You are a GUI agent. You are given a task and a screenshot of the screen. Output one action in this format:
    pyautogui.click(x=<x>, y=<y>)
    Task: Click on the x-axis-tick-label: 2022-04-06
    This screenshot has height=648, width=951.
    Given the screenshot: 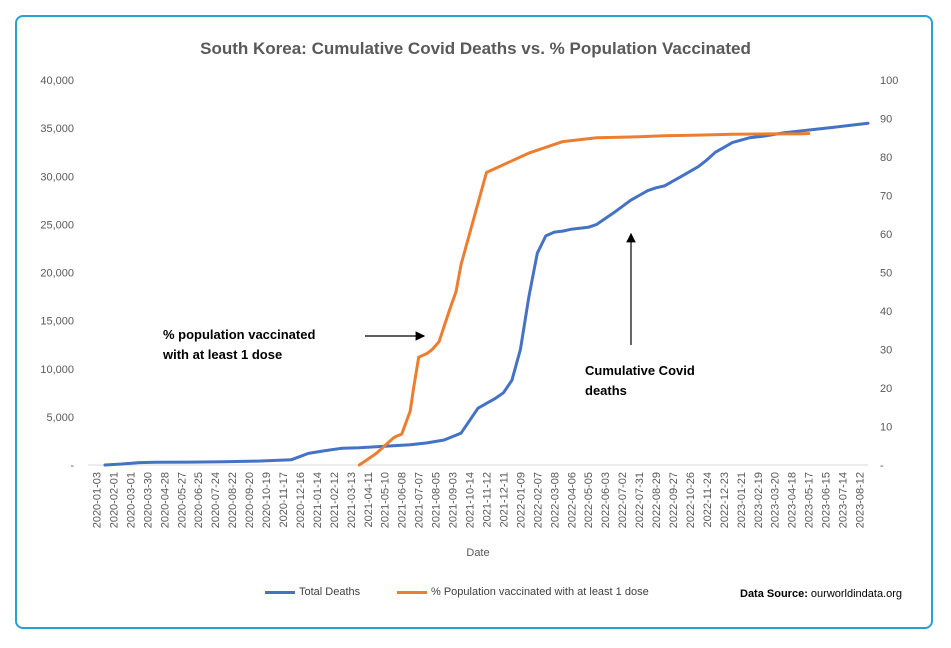 What is the action you would take?
    pyautogui.click(x=572, y=500)
    